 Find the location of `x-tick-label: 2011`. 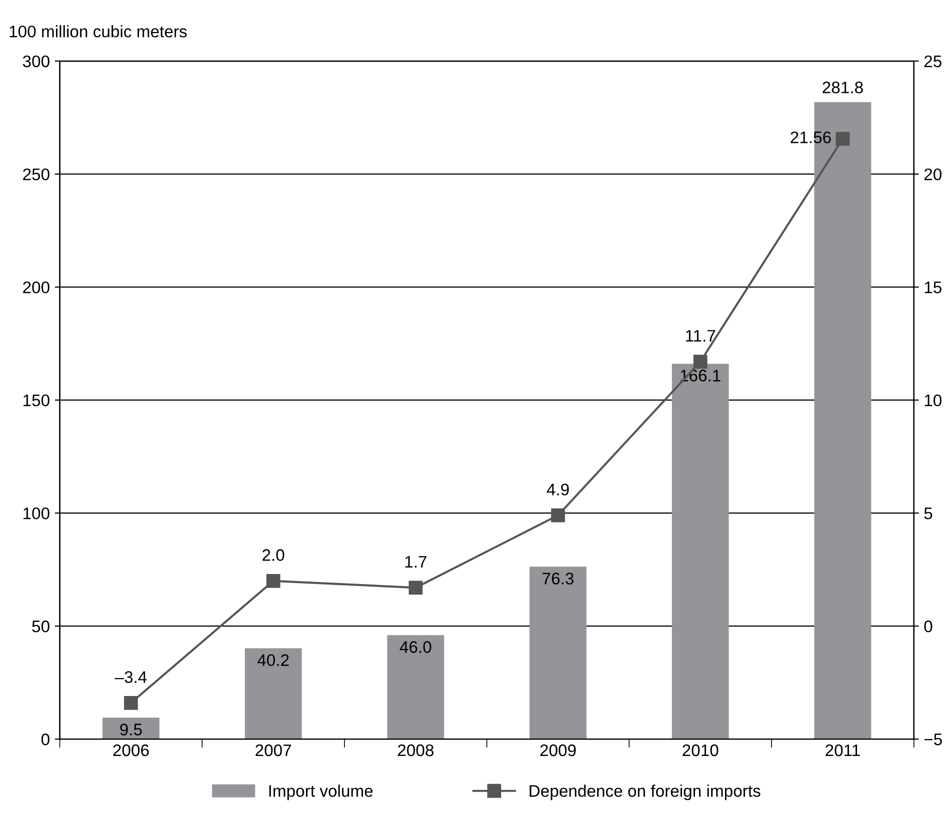

x-tick-label: 2011 is located at coordinates (843, 750).